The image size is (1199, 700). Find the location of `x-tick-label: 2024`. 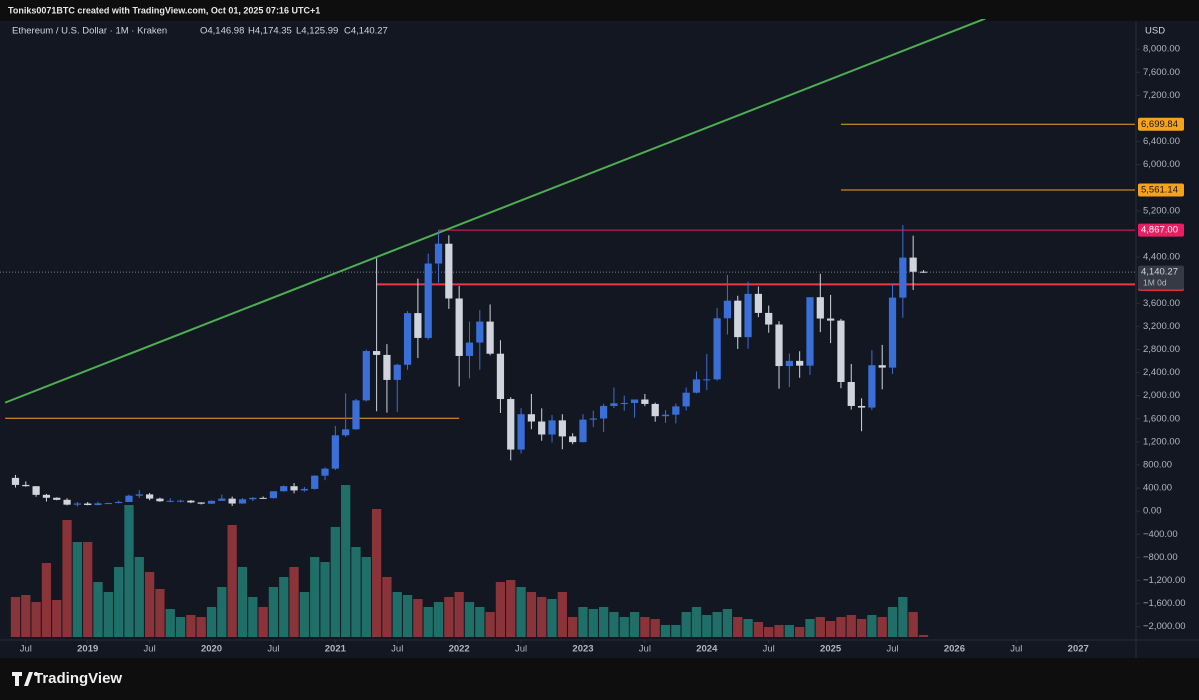

x-tick-label: 2024 is located at coordinates (707, 649).